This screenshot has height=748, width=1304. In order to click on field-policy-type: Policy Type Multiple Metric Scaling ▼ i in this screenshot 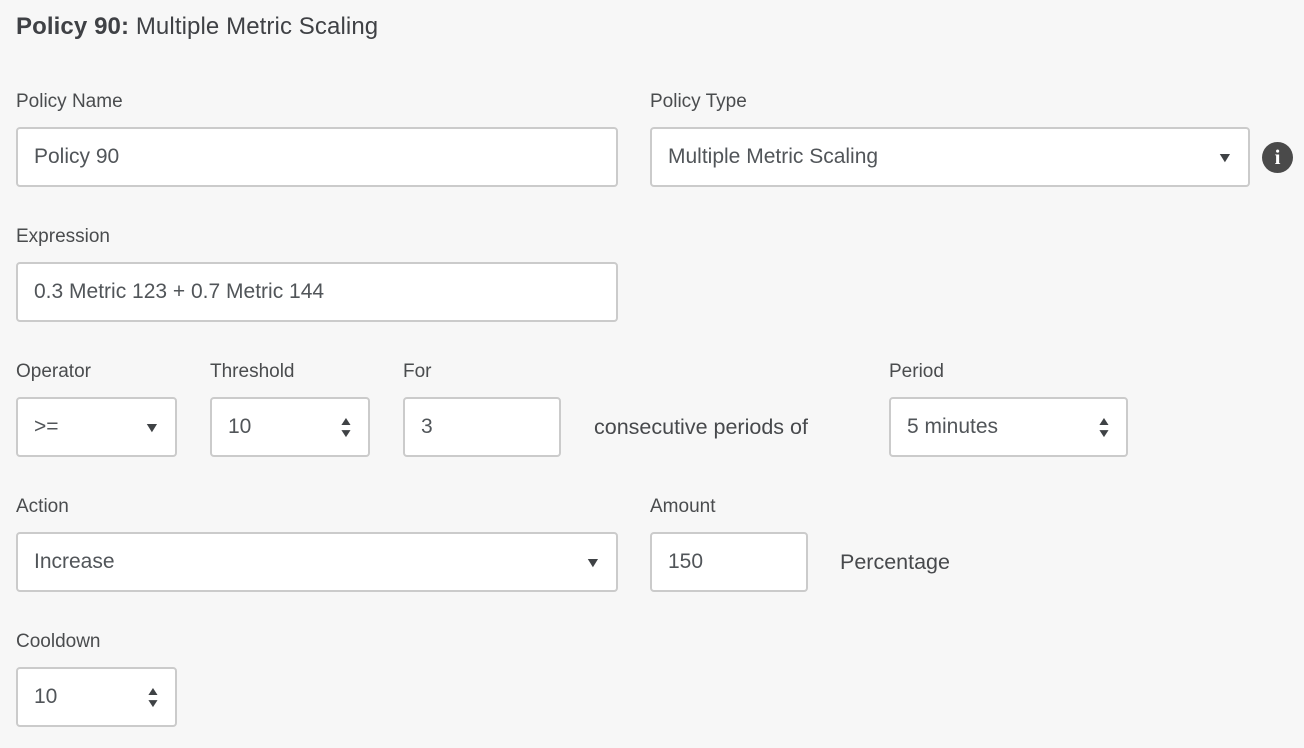, I will do `click(971, 138)`.